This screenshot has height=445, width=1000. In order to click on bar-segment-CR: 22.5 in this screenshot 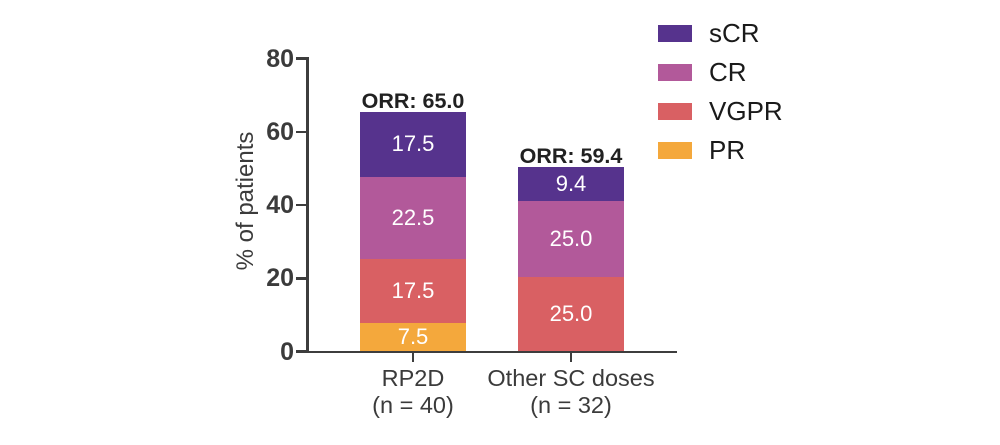, I will do `click(413, 217)`.